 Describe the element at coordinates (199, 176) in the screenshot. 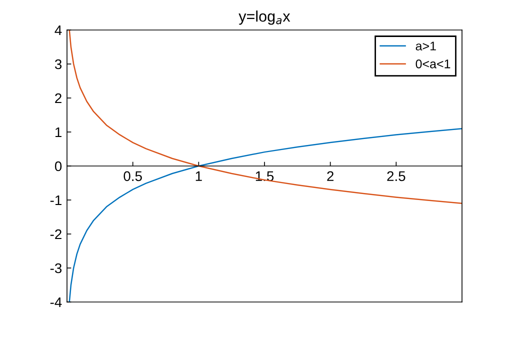

I see `x-tick-label: 1` at that location.